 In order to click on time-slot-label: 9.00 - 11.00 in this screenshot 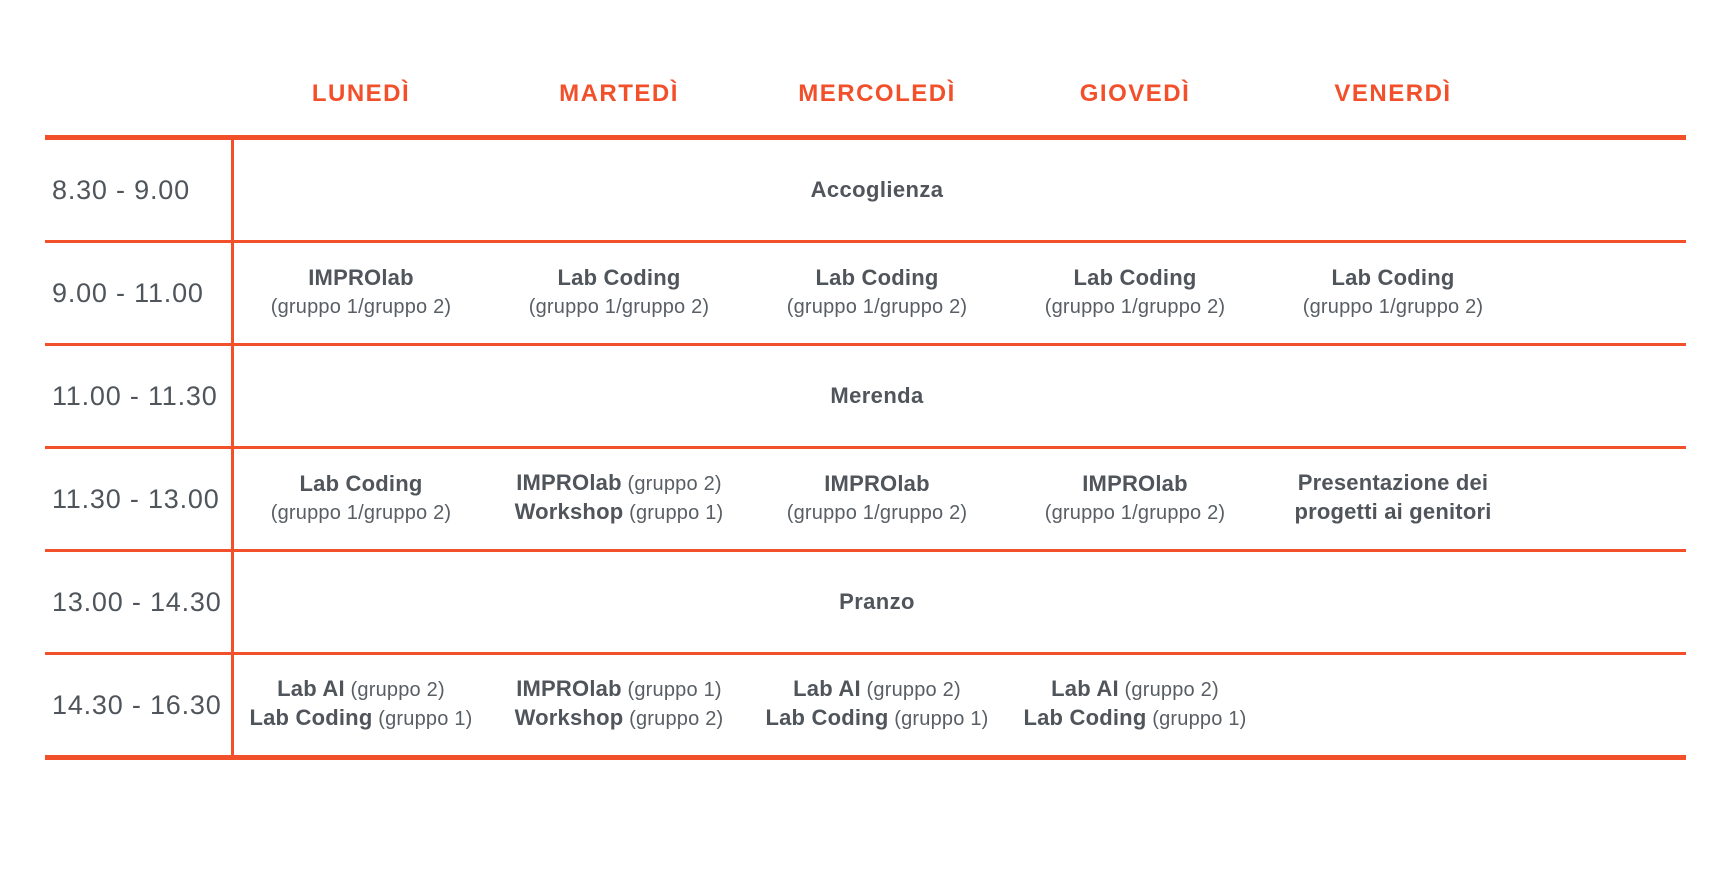, I will do `click(128, 292)`.